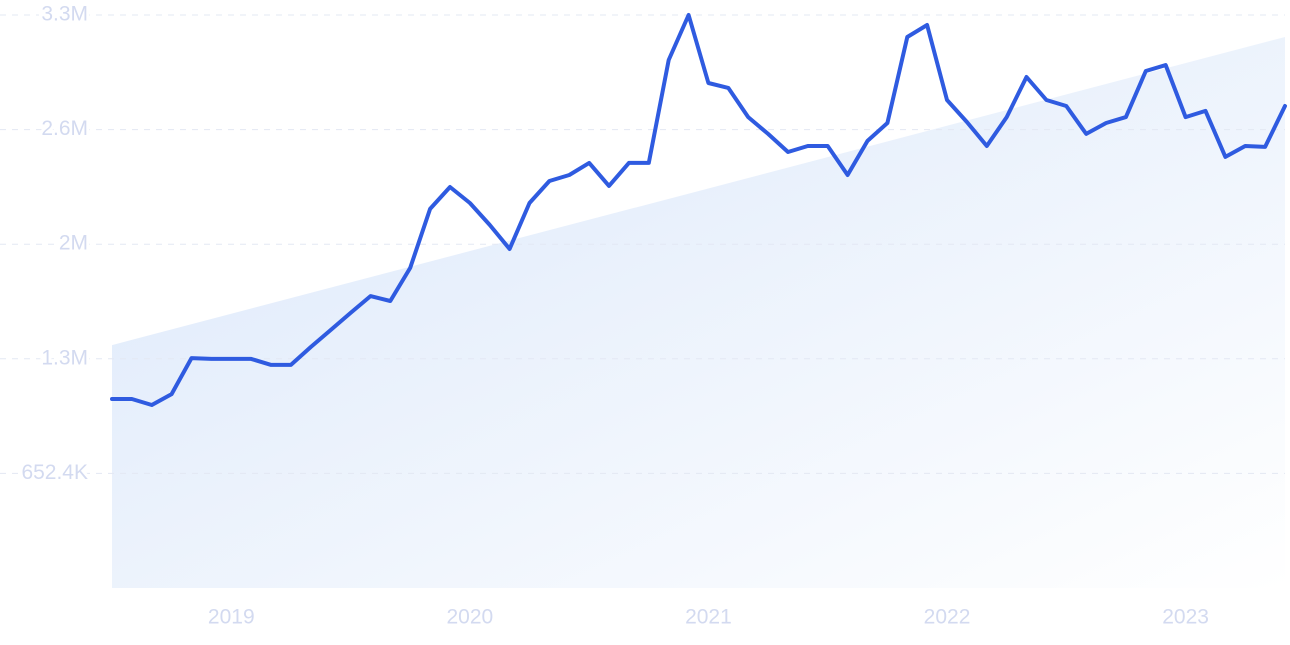 Image resolution: width=1290 pixels, height=645 pixels. What do you see at coordinates (231, 617) in the screenshot?
I see `x-tick-label: 2019` at bounding box center [231, 617].